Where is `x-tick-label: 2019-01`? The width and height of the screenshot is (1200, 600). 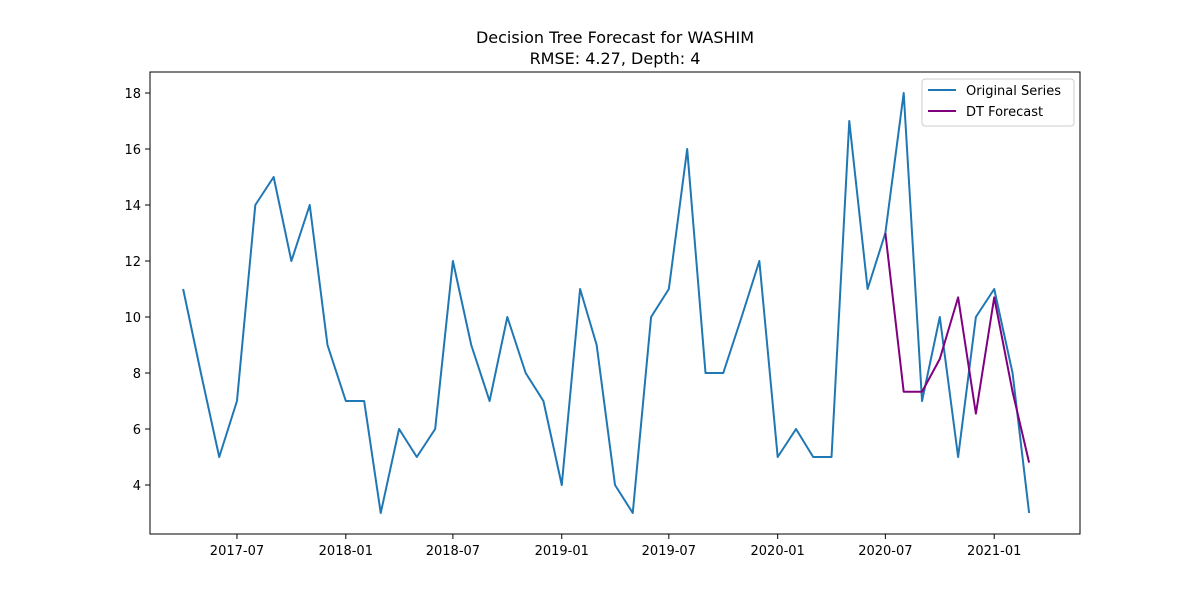
x-tick-label: 2019-01 is located at coordinates (562, 551).